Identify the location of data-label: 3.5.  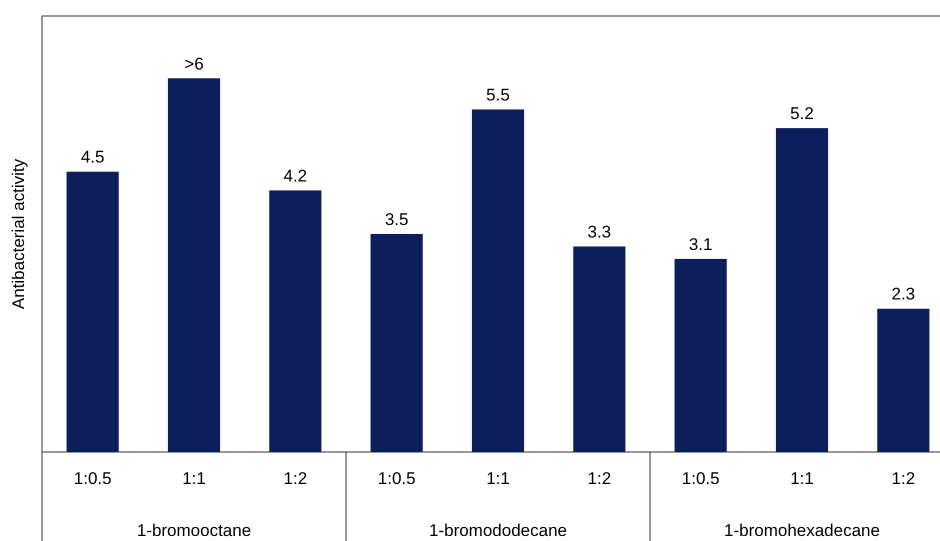
(396, 219).